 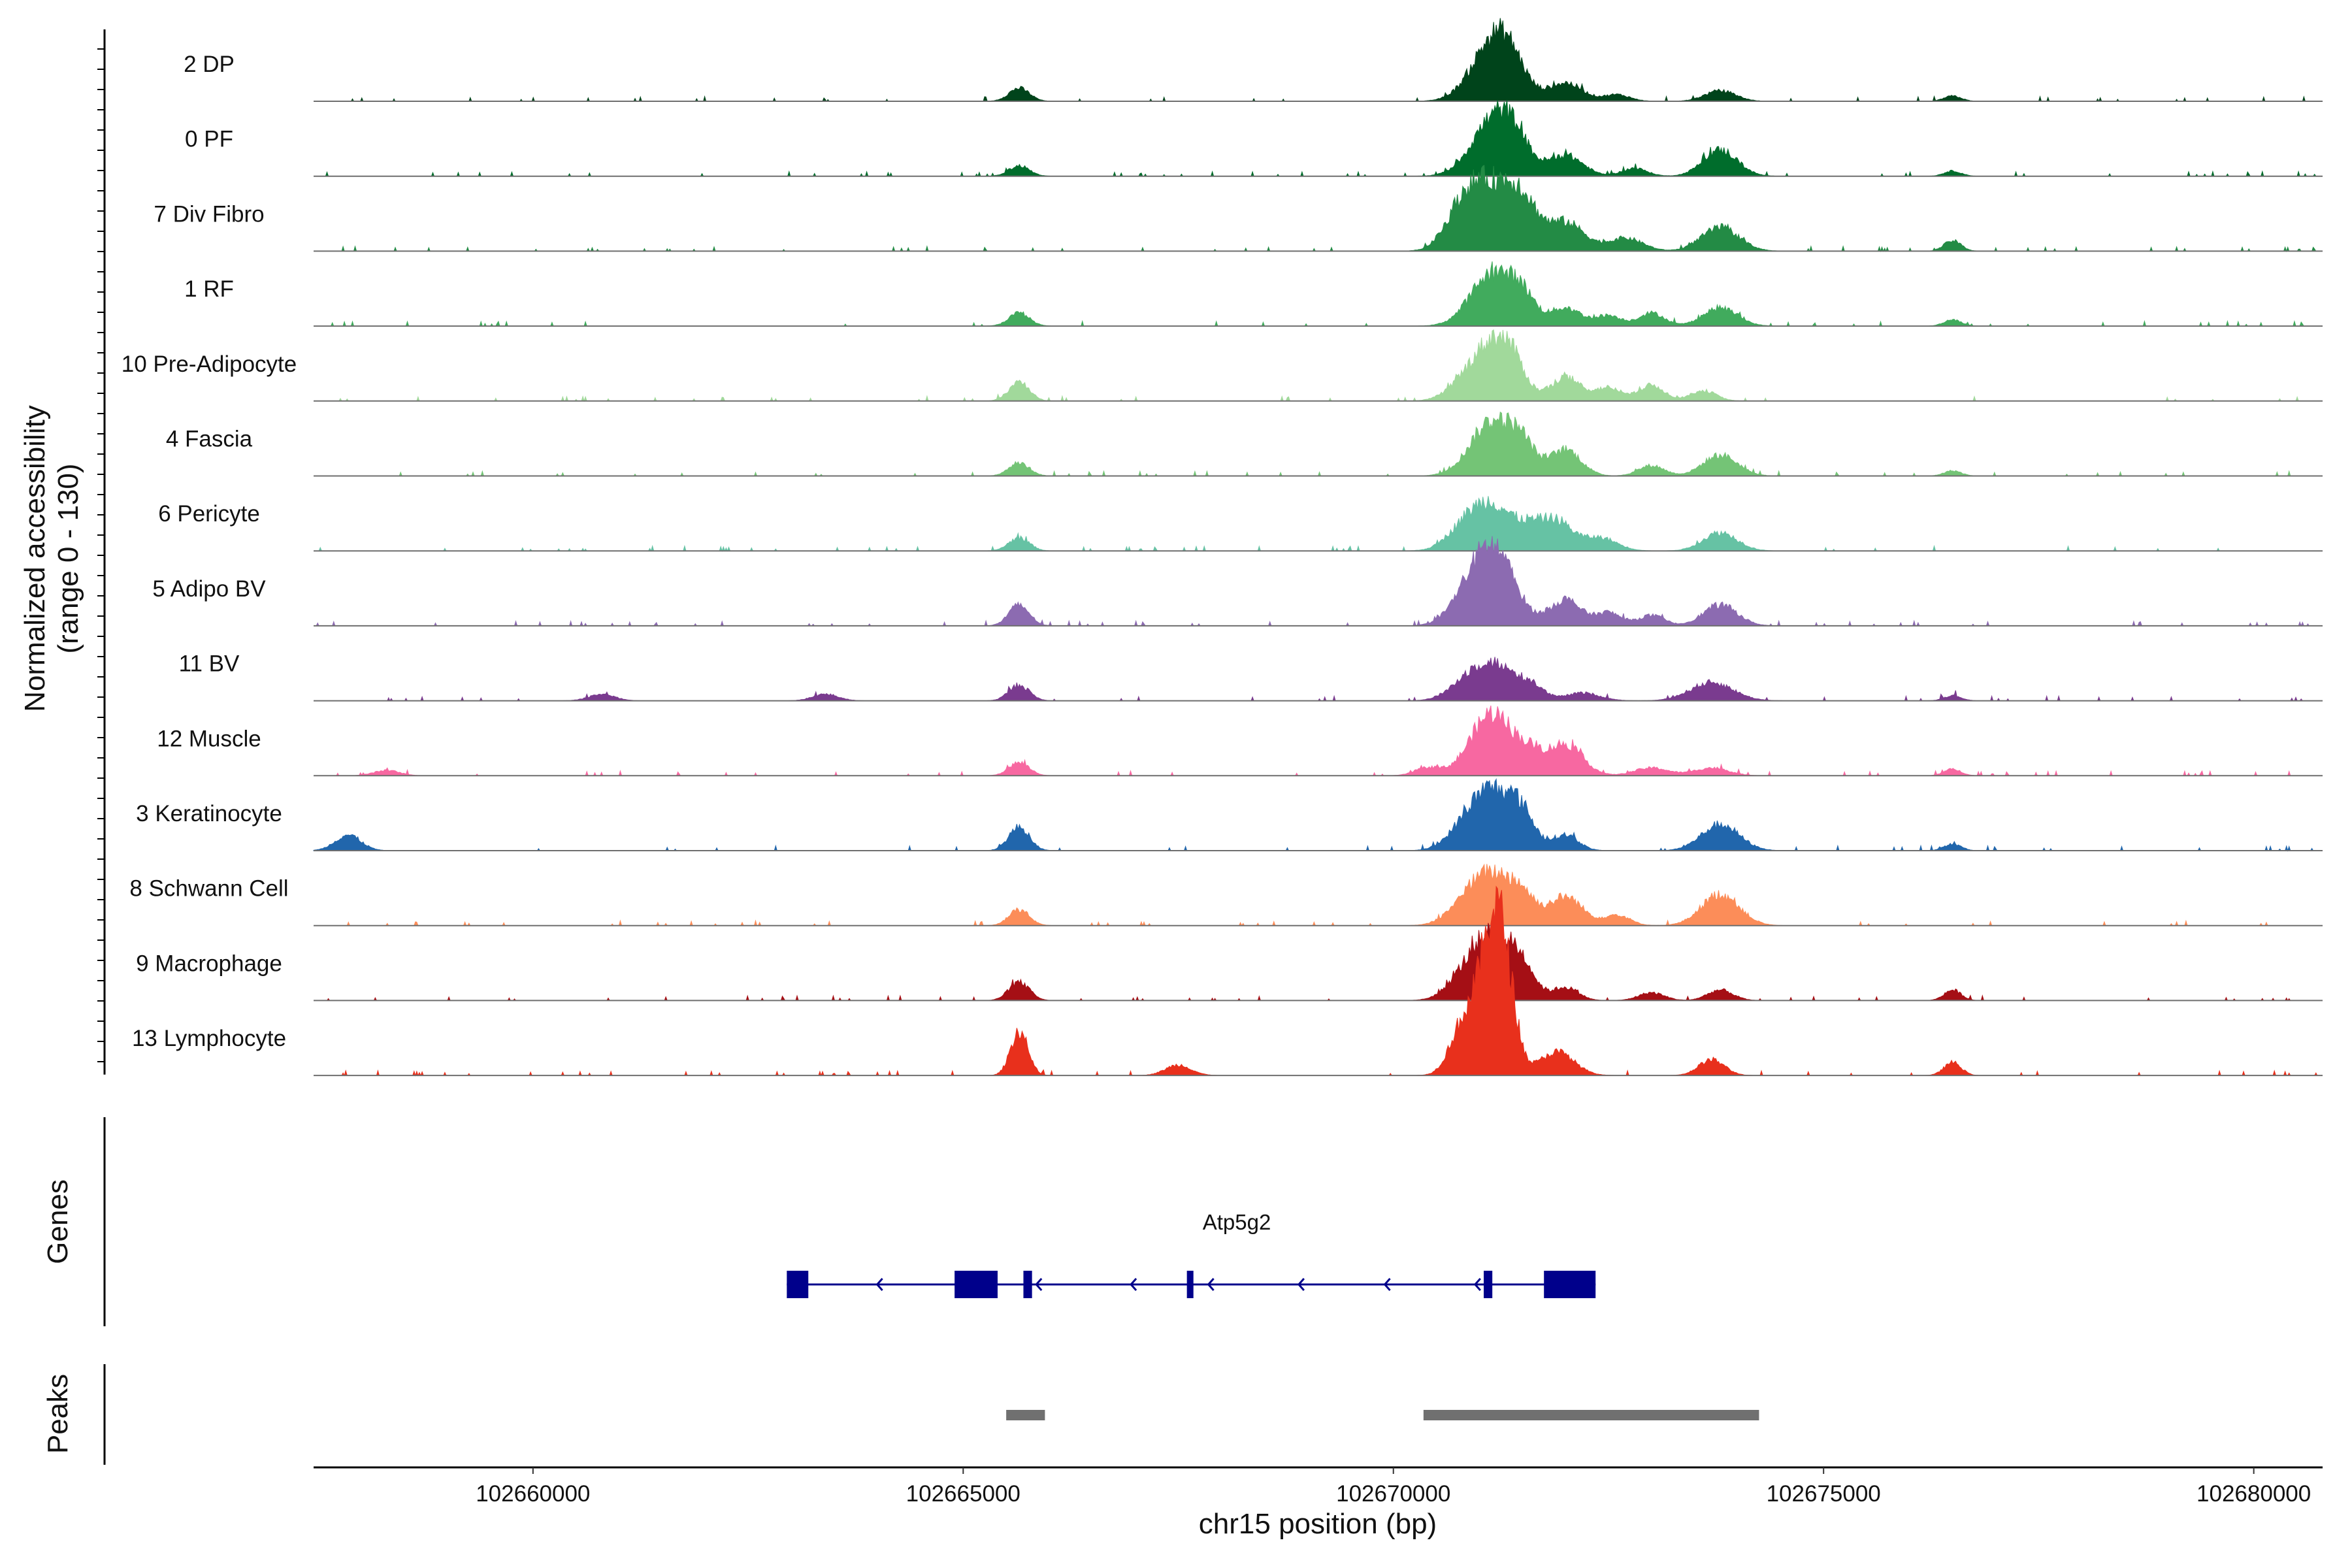 I want to click on track-label: 7 Div Fibro, so click(x=209, y=214).